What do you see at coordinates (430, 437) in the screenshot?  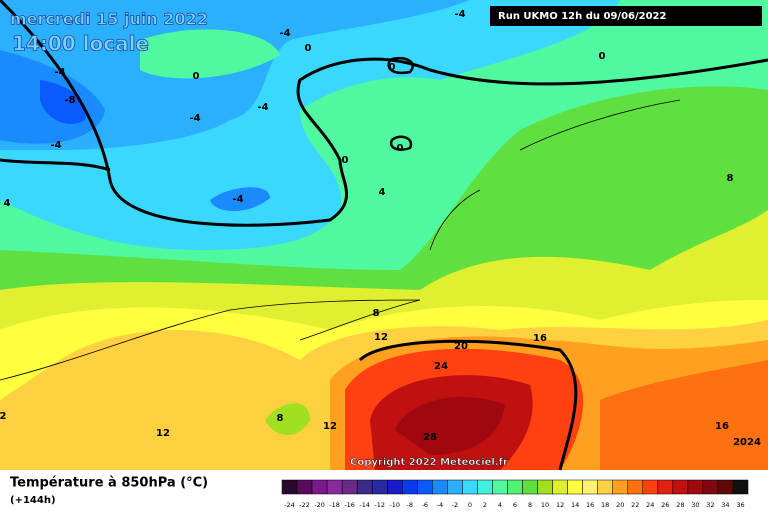 I see `contour-label: 28` at bounding box center [430, 437].